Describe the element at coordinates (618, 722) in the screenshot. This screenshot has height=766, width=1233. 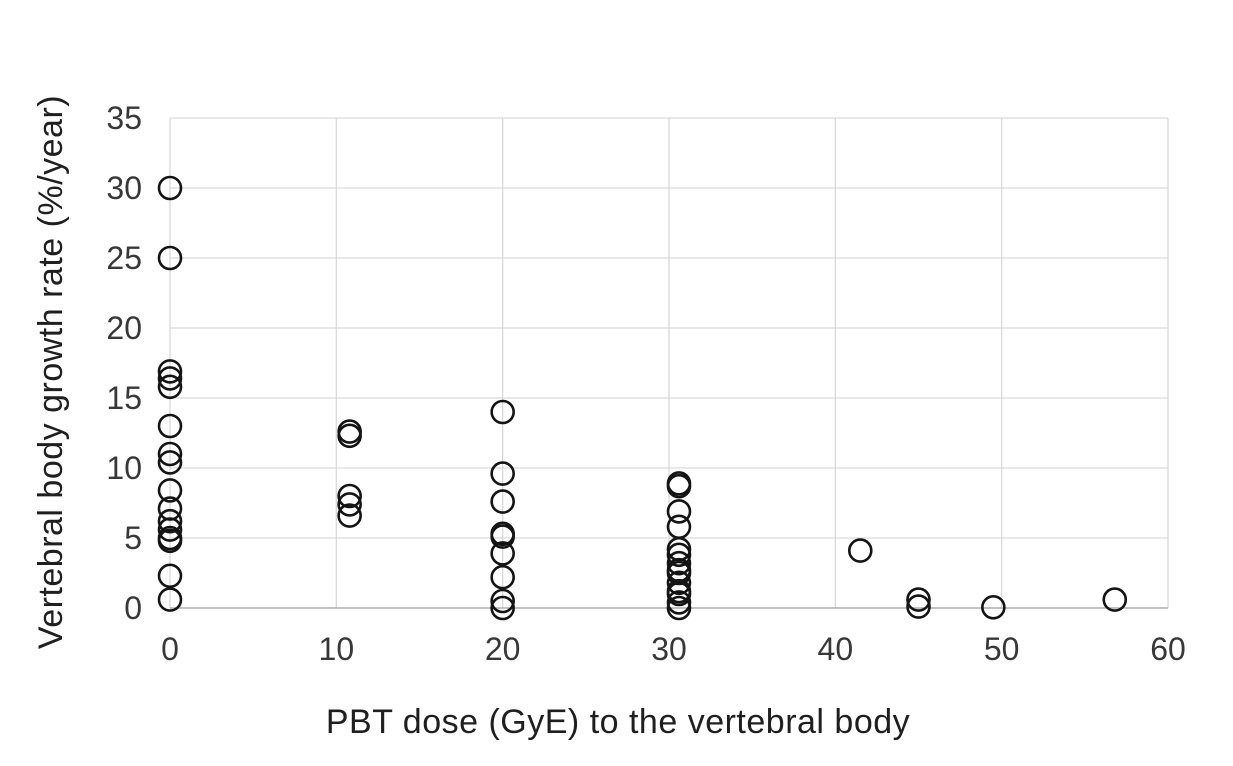
I see `x-axis-title: PBT dose (GyE) to the vertebral body` at that location.